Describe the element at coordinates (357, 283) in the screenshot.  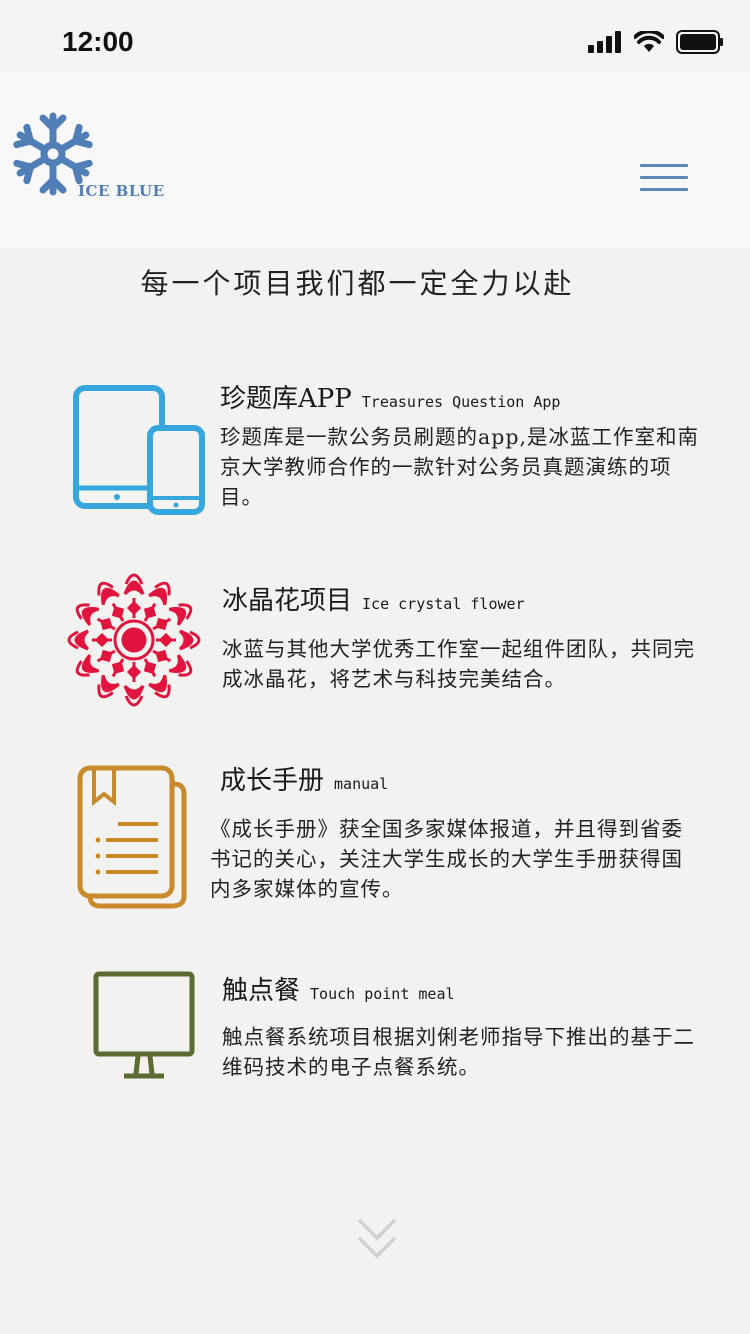
I see `page-title: 每一个项目我们都一定全力以赴` at that location.